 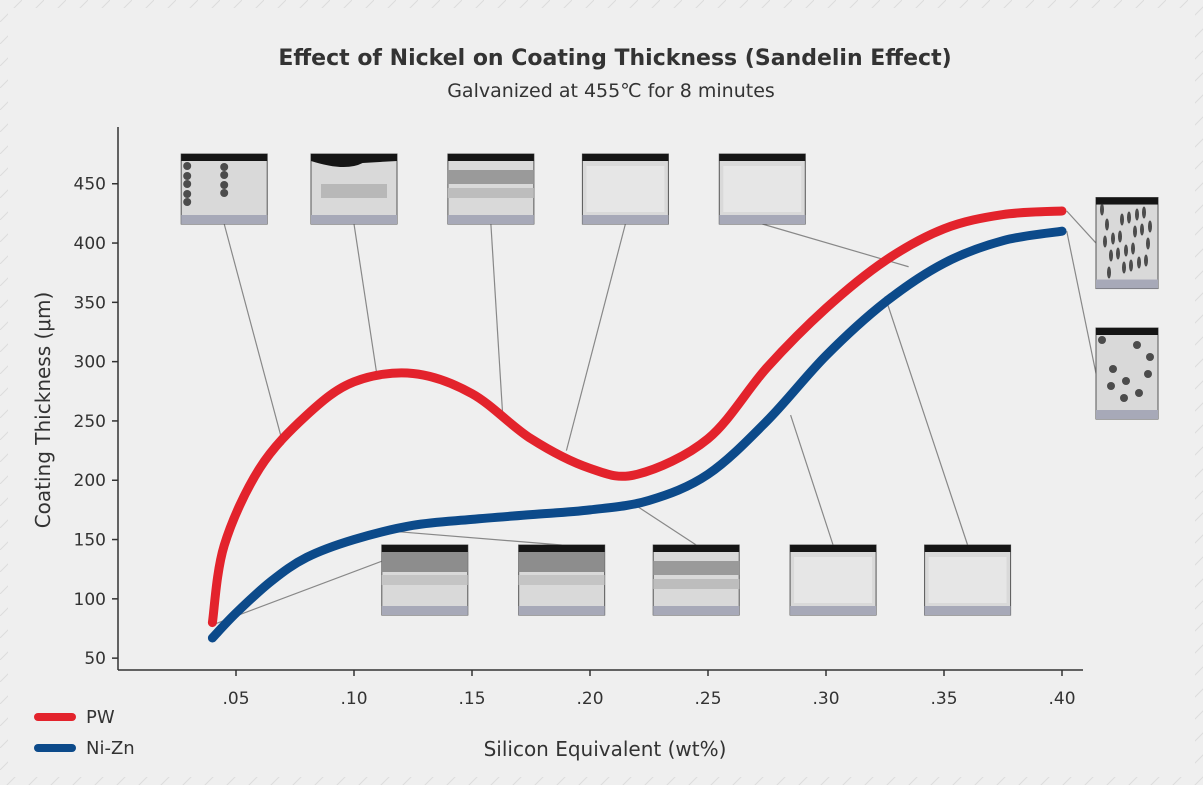 I want to click on y-tick-label: 400, so click(x=90, y=244).